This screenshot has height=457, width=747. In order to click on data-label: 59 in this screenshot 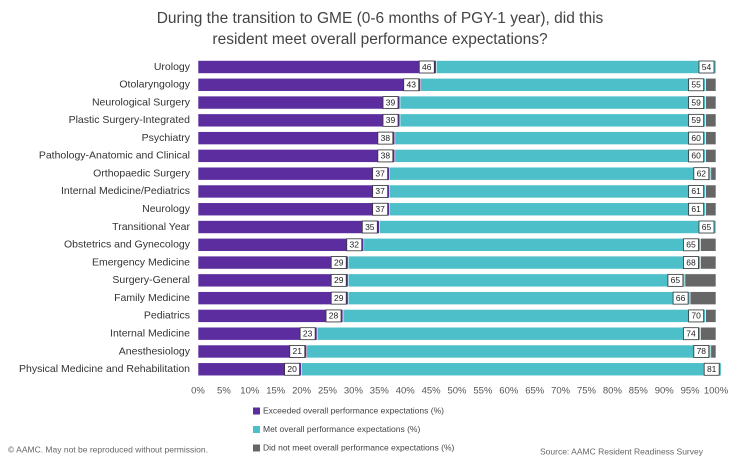, I will do `click(696, 102)`.